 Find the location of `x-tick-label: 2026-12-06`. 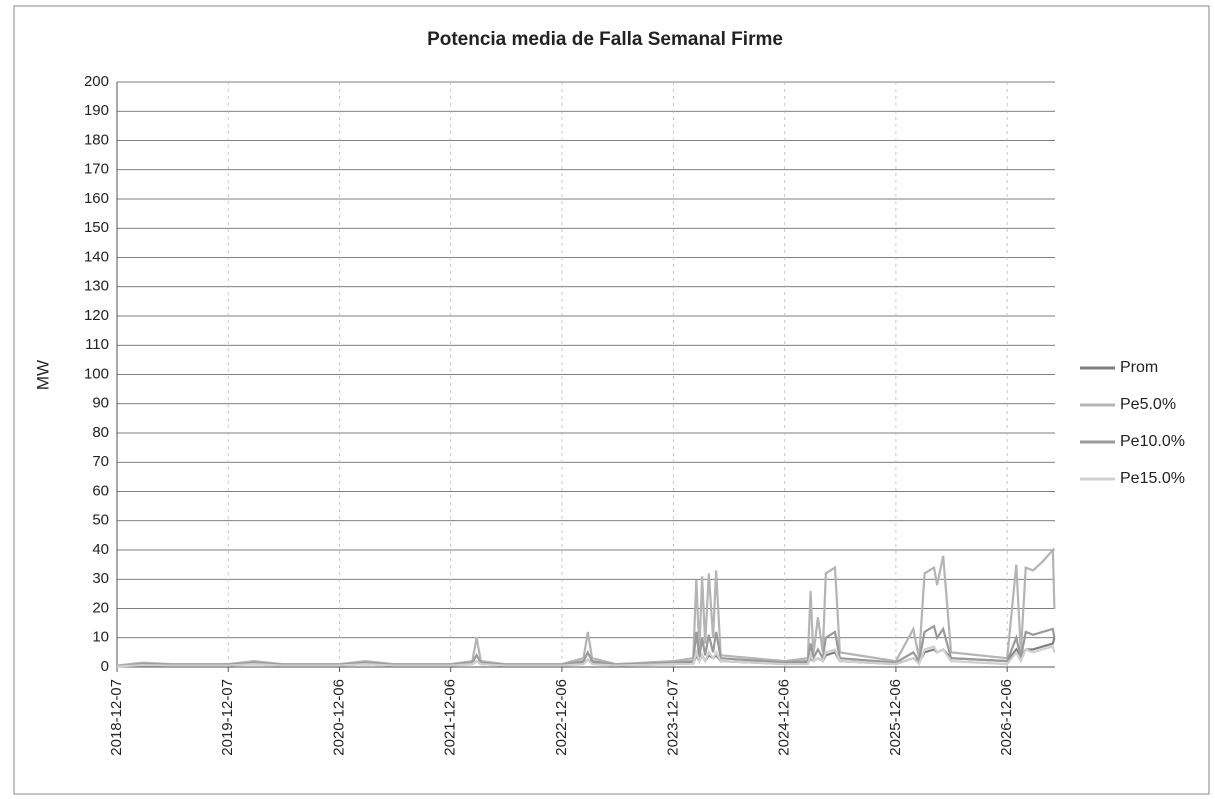

x-tick-label: 2026-12-06 is located at coordinates (1006, 717).